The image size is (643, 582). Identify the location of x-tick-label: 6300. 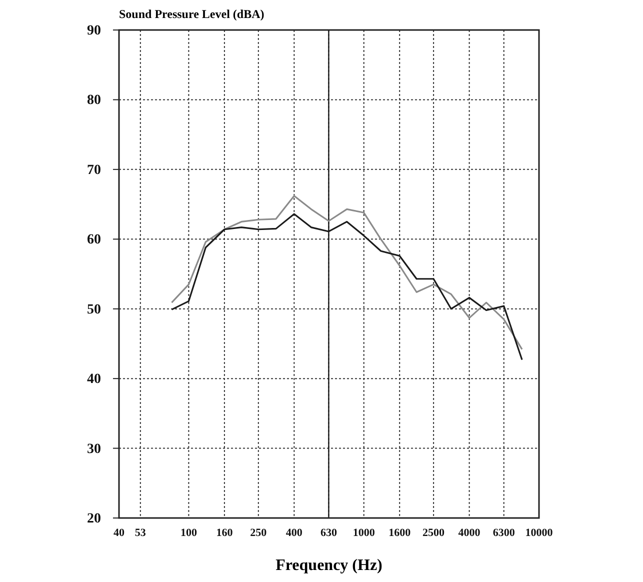
(504, 532).